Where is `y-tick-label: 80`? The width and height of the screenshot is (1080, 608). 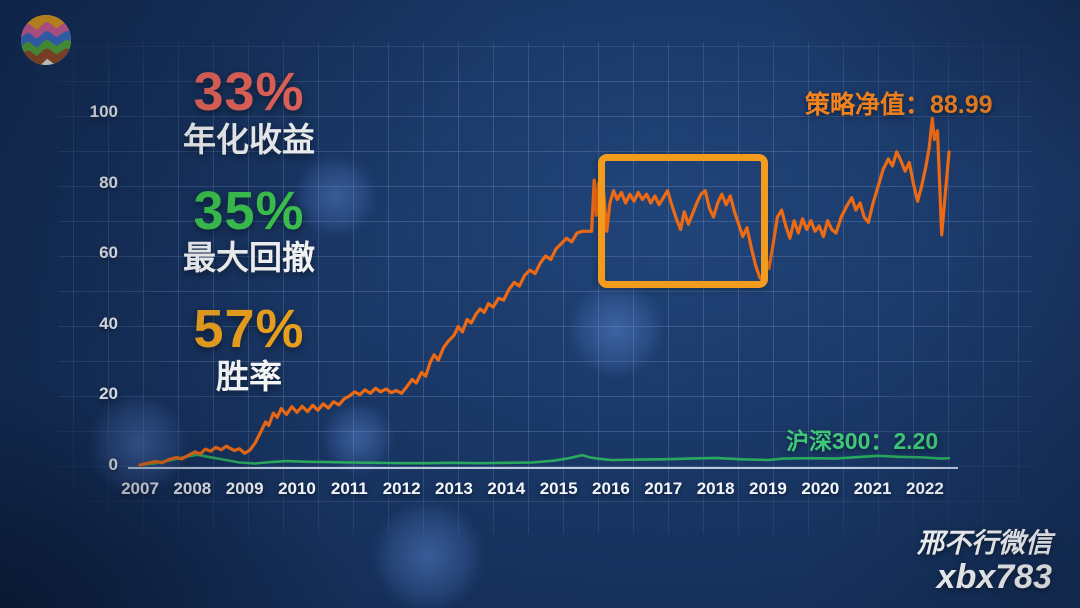 y-tick-label: 80 is located at coordinates (108, 182).